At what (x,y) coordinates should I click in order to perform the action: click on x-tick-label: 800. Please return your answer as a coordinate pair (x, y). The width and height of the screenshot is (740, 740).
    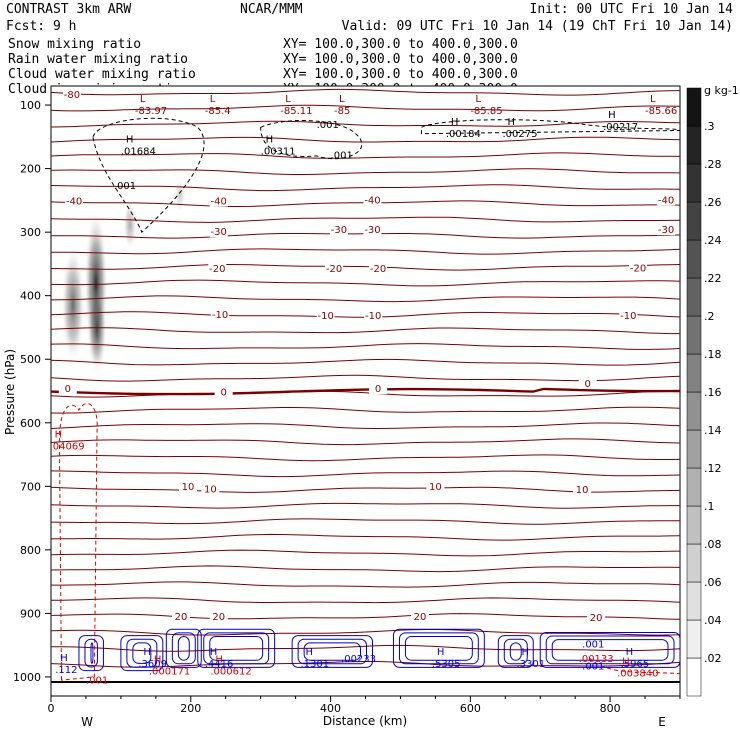
    Looking at the image, I should click on (610, 708).